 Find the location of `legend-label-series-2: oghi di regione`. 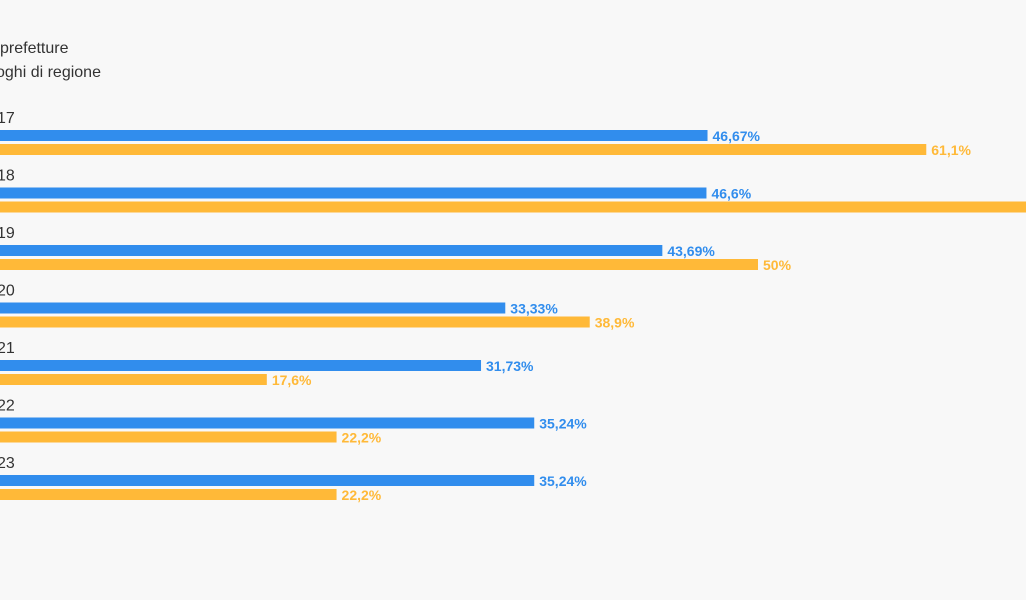

legend-label-series-2: oghi di regione is located at coordinates (50, 72).